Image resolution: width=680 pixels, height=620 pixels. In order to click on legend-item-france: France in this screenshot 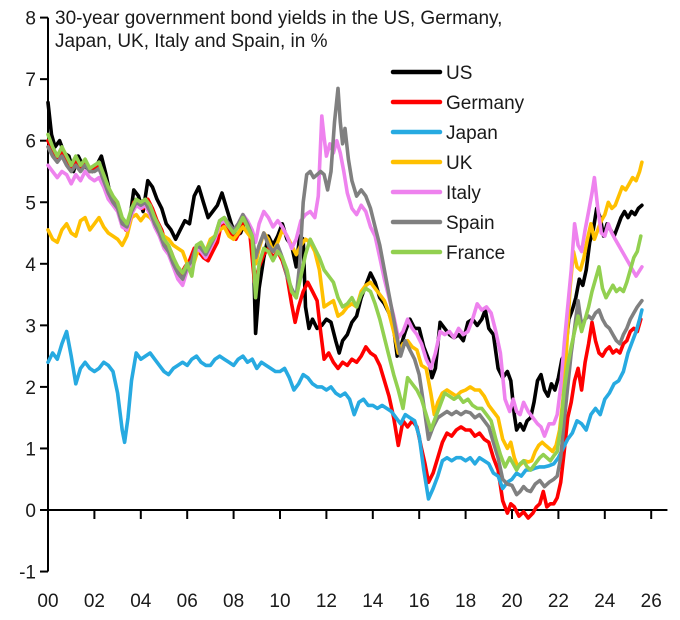, I will do `click(447, 253)`.